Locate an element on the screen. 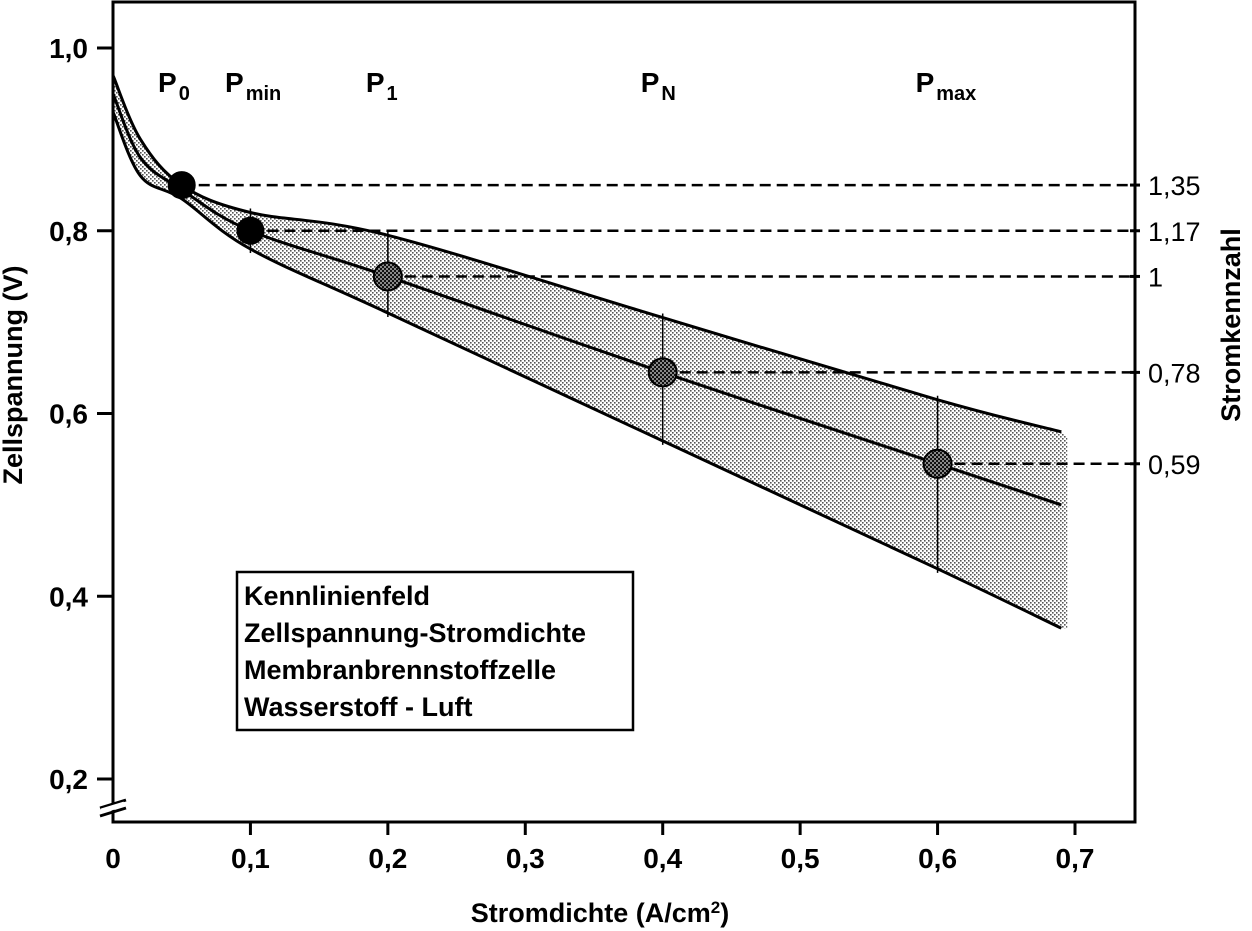 This screenshot has width=1252, height=931. x-tick-label: 0 is located at coordinates (113, 858).